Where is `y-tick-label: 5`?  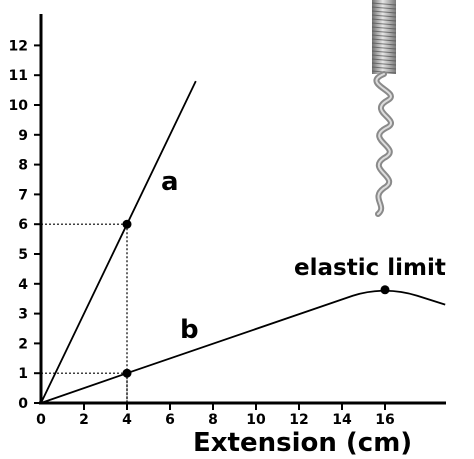
y-tick-label: 5 is located at coordinates (23, 255).